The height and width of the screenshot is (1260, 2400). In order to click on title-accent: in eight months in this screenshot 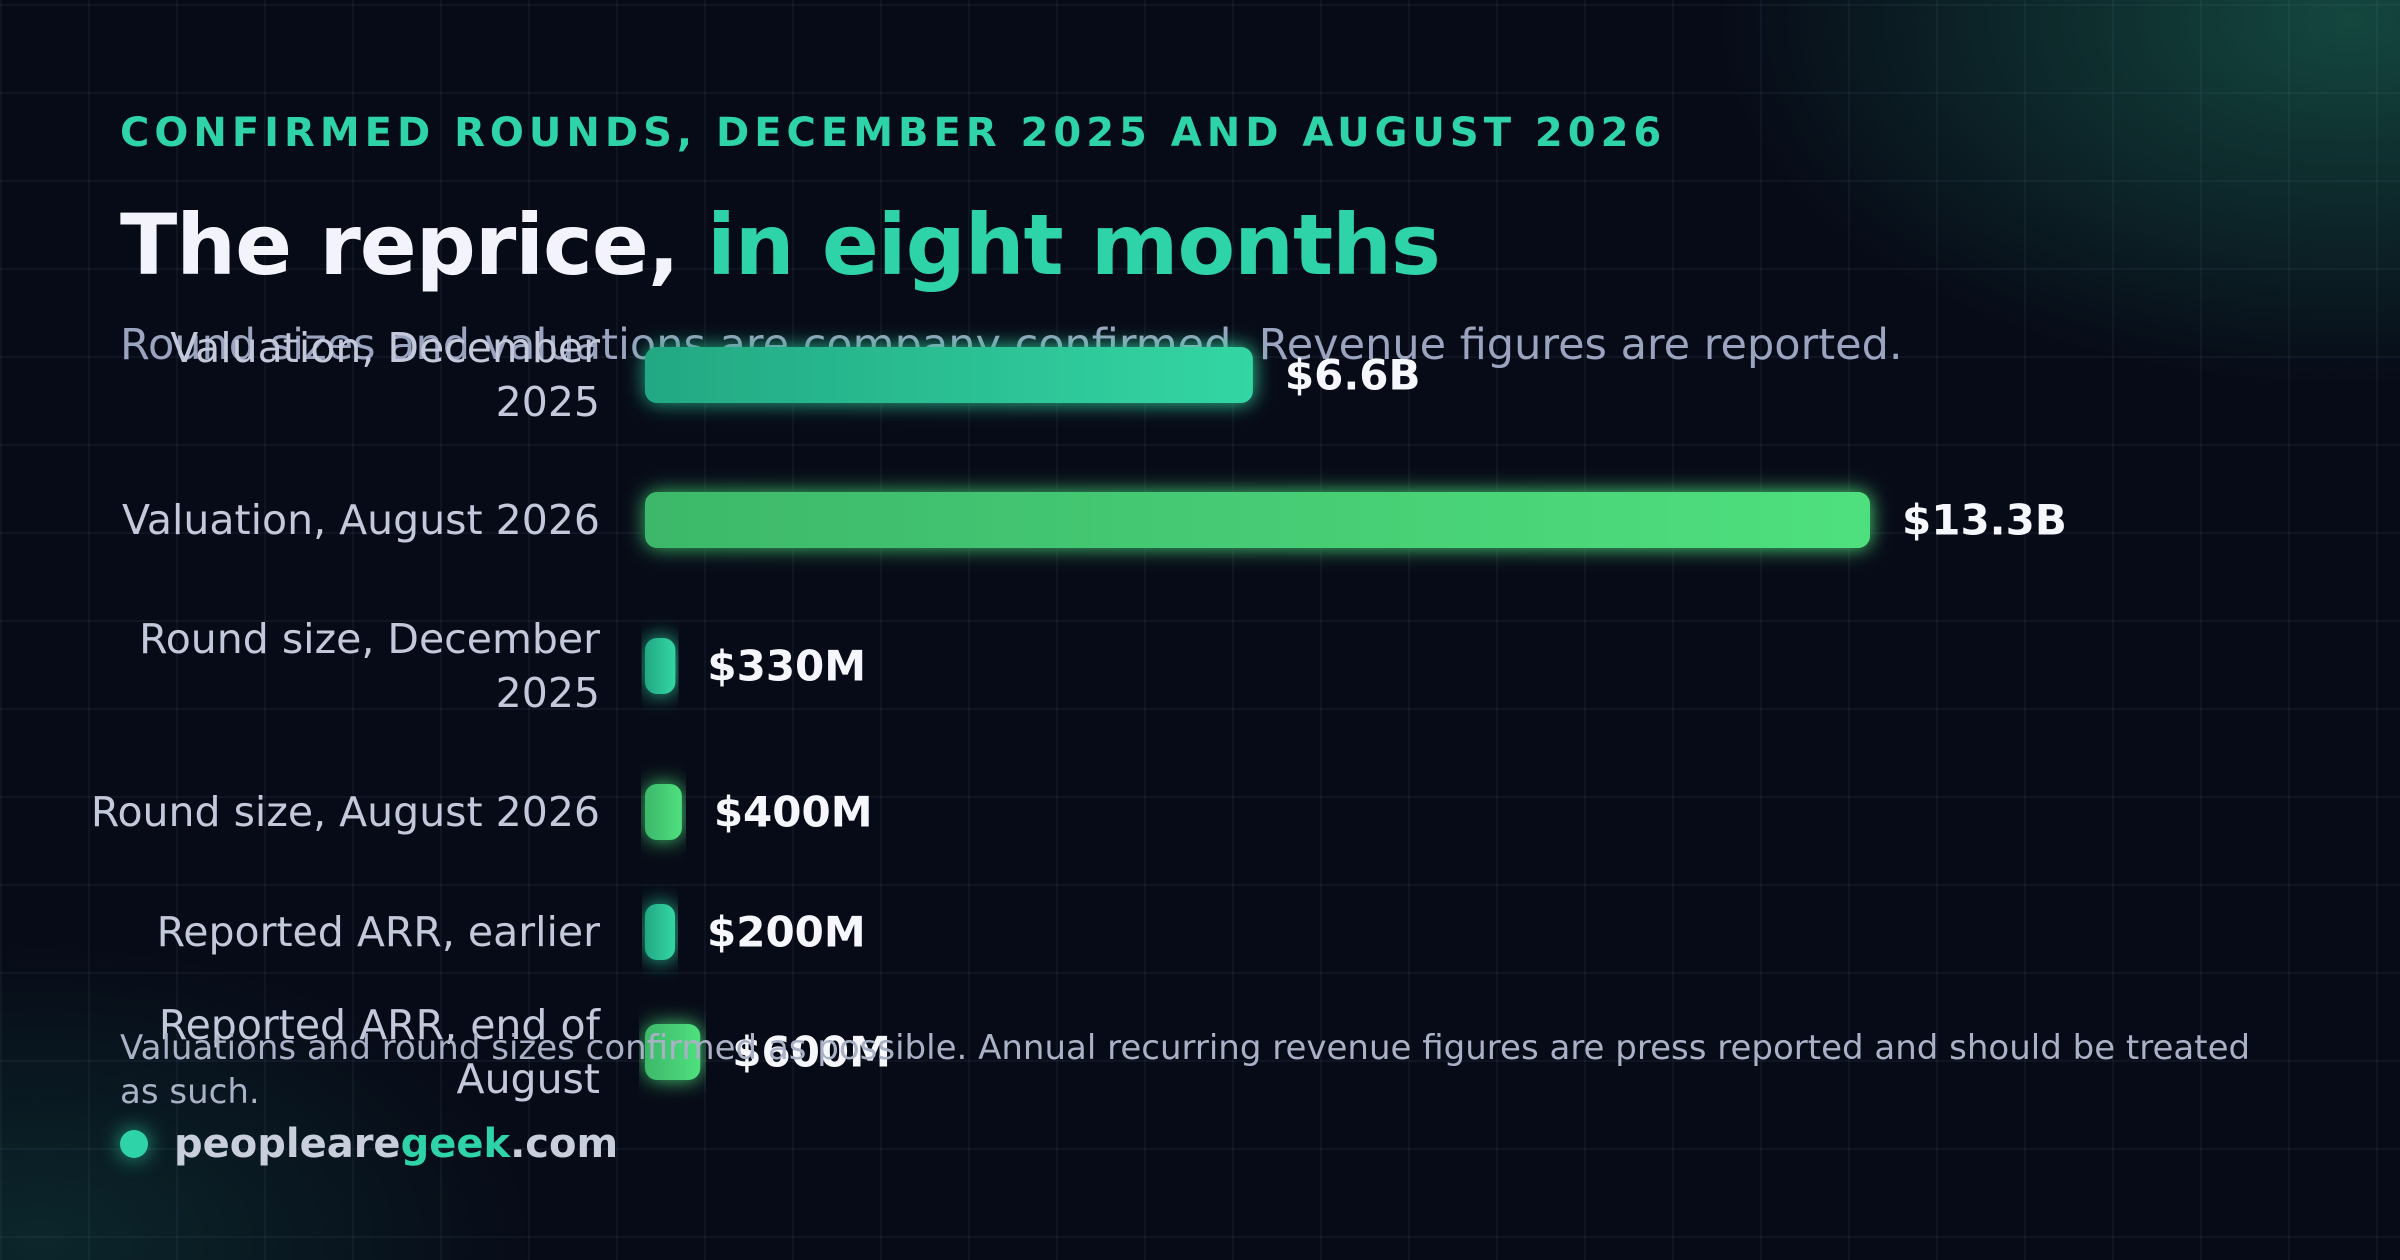, I will do `click(1073, 245)`.